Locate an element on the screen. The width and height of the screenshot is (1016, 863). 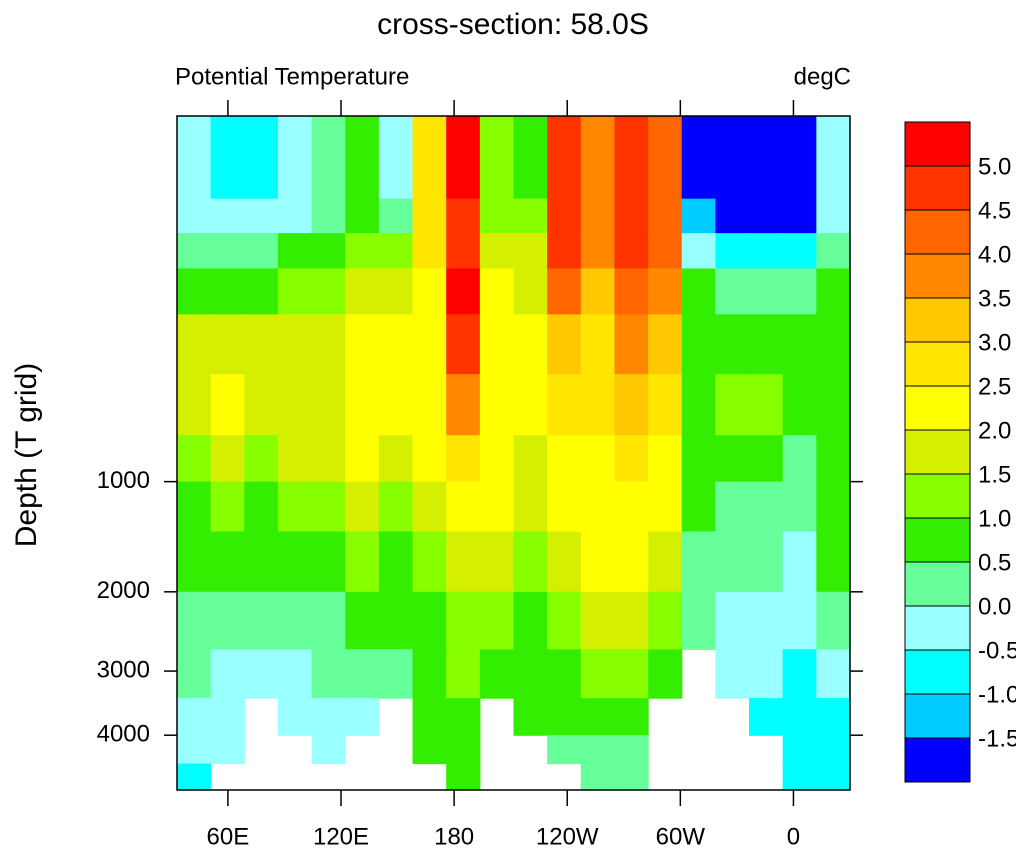
y-tick-label: 1000 is located at coordinates (123, 480).